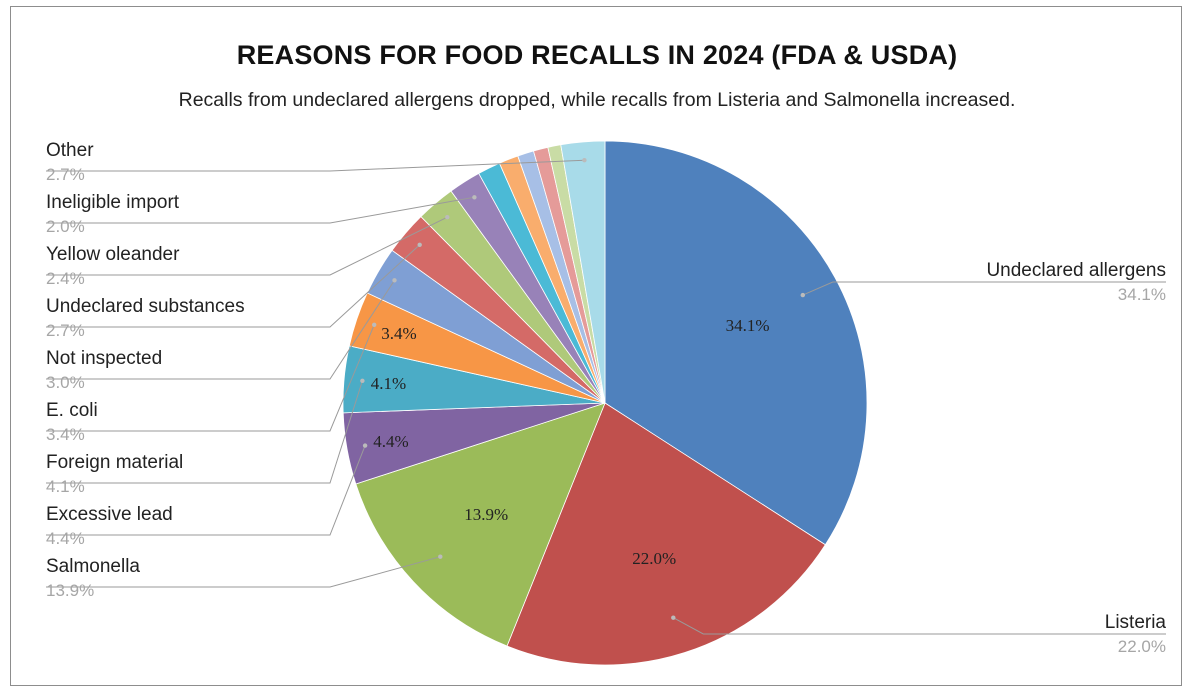  I want to click on slice-name-excessive-lead: Excessive lead, so click(109, 514).